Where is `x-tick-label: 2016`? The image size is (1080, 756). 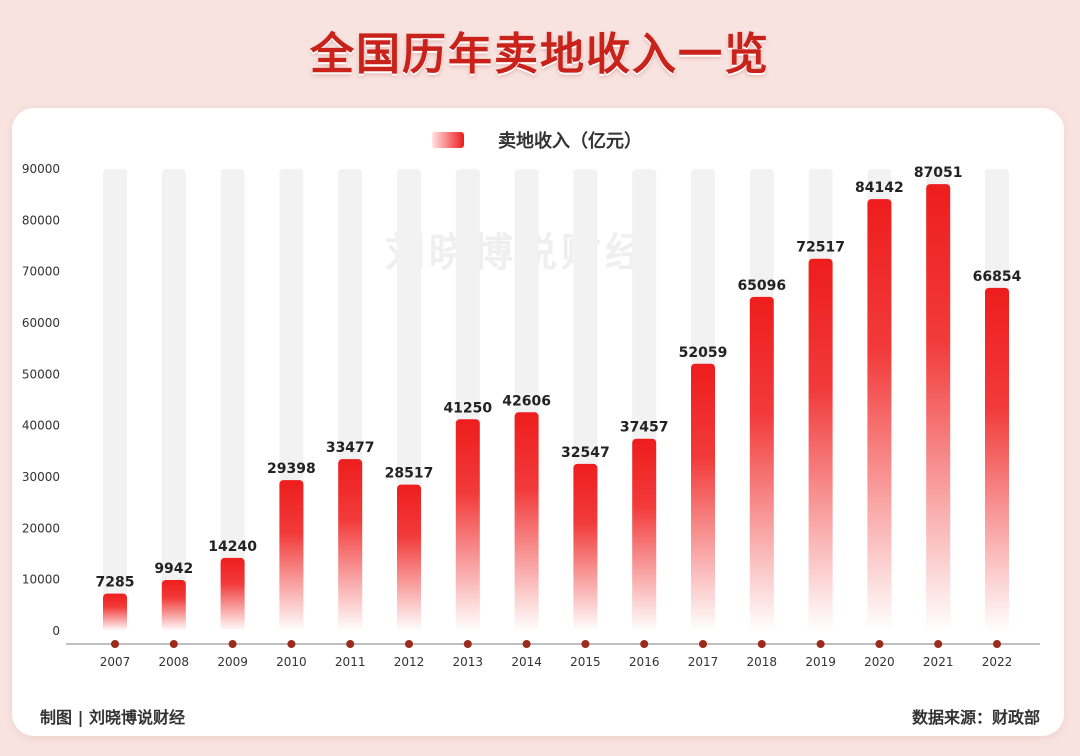 x-tick-label: 2016 is located at coordinates (644, 662).